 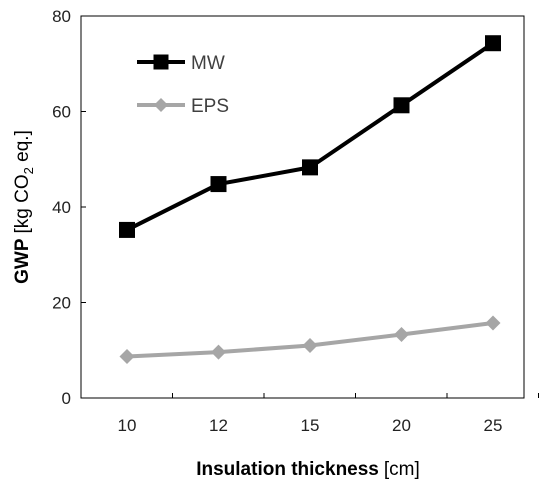 I want to click on x-tick-label: 10, so click(x=127, y=425).